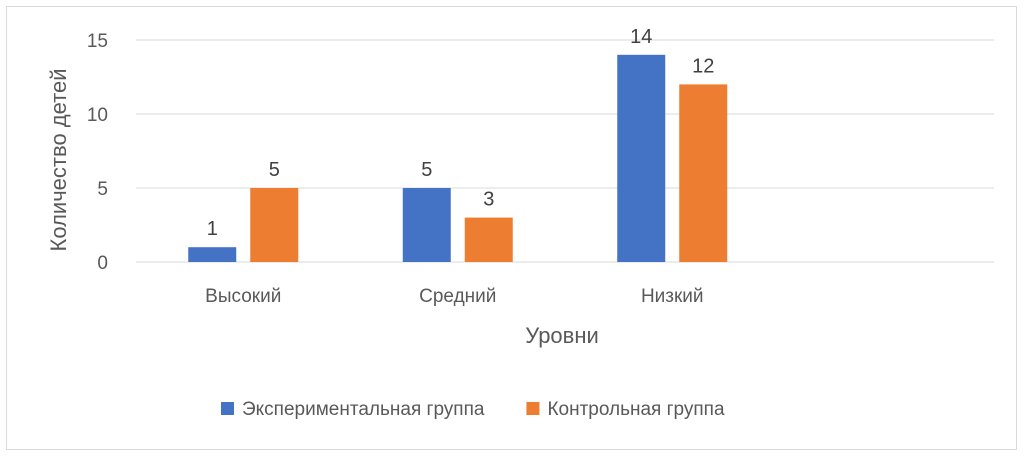 The image size is (1024, 456). Describe the element at coordinates (636, 409) in the screenshot. I see `legend-label: Контрольная группа` at that location.